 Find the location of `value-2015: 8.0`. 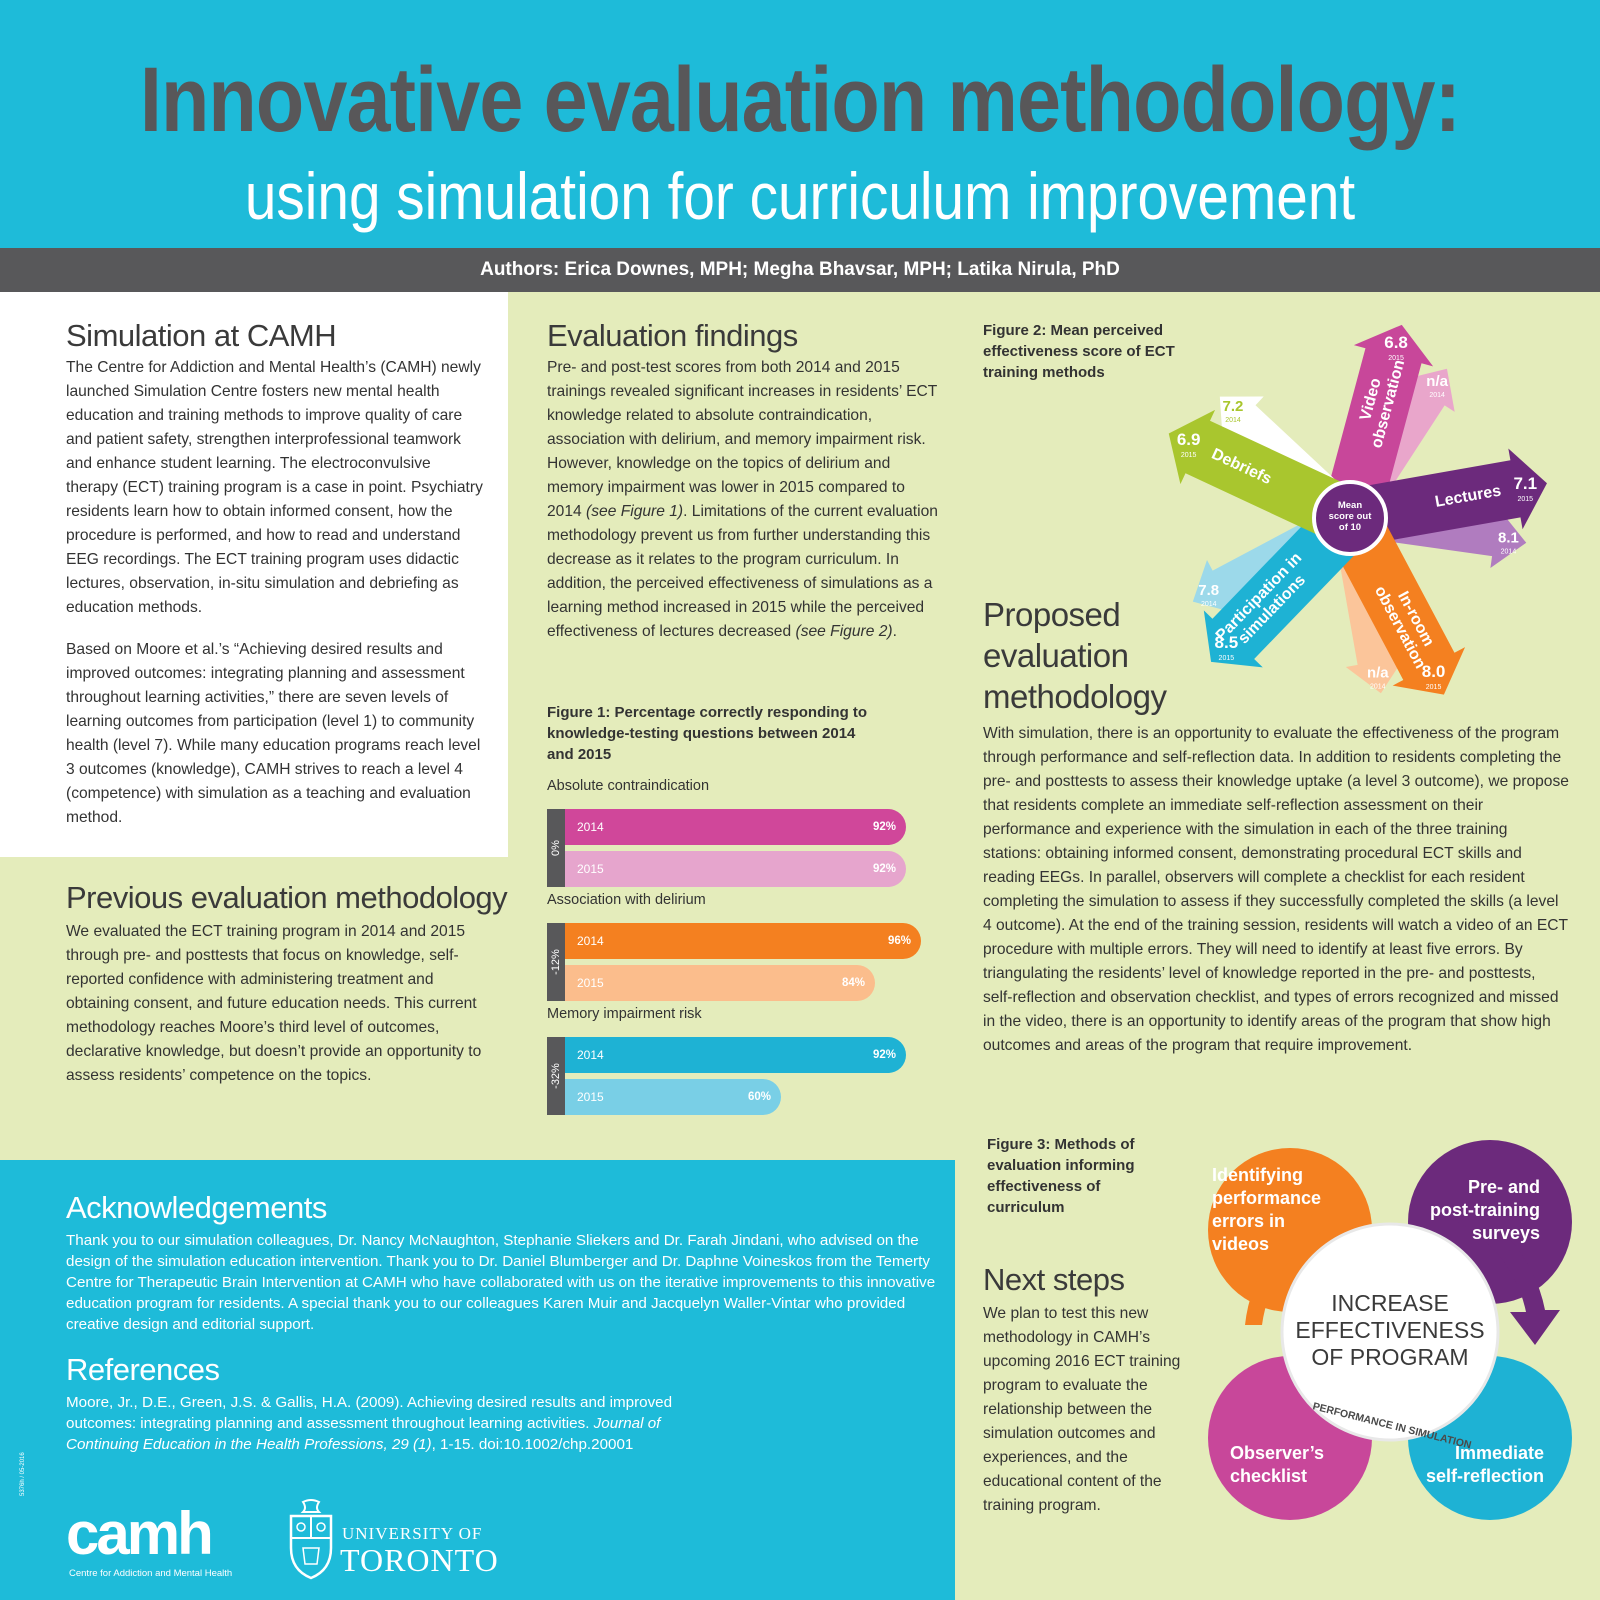

value-2015: 8.0 is located at coordinates (1434, 671).